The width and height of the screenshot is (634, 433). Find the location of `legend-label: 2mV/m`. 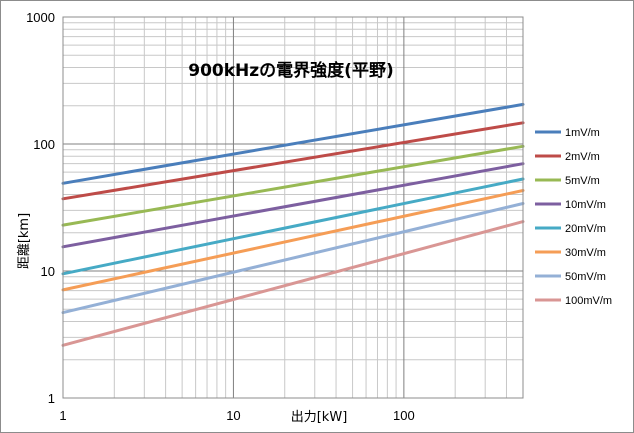

legend-label: 2mV/m is located at coordinates (582, 157).